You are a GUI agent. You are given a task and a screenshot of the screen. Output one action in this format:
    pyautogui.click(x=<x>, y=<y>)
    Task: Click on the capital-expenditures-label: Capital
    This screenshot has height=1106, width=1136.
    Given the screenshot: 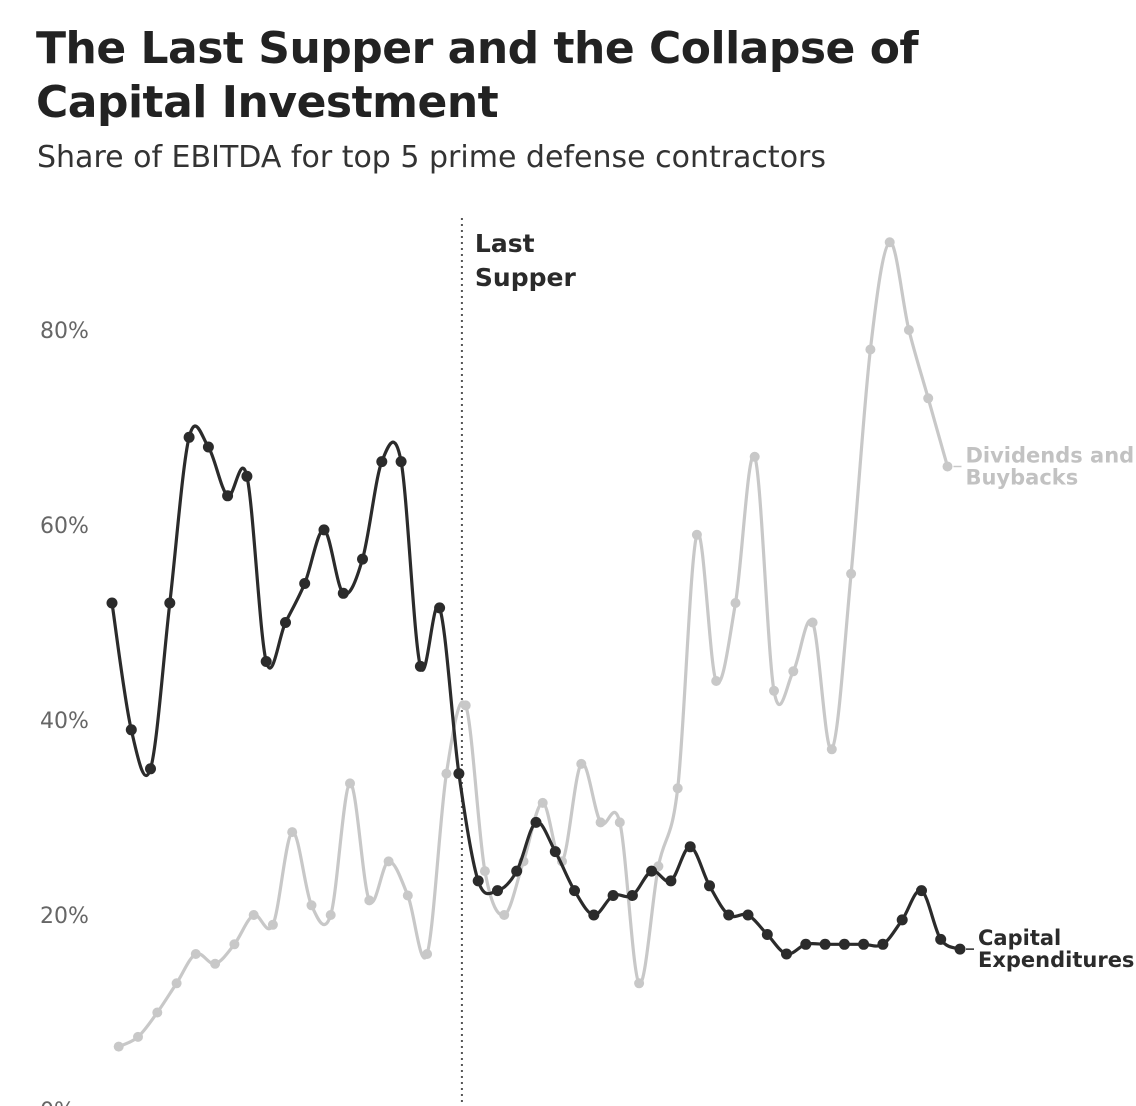 What is the action you would take?
    pyautogui.click(x=1019, y=938)
    